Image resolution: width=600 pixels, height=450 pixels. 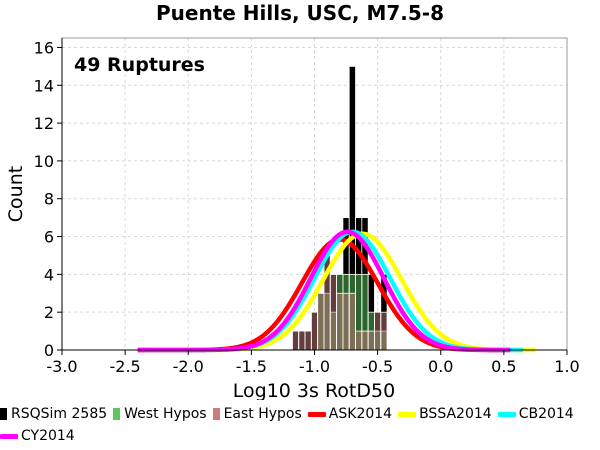 I want to click on legend-label: CB2014, so click(x=546, y=414).